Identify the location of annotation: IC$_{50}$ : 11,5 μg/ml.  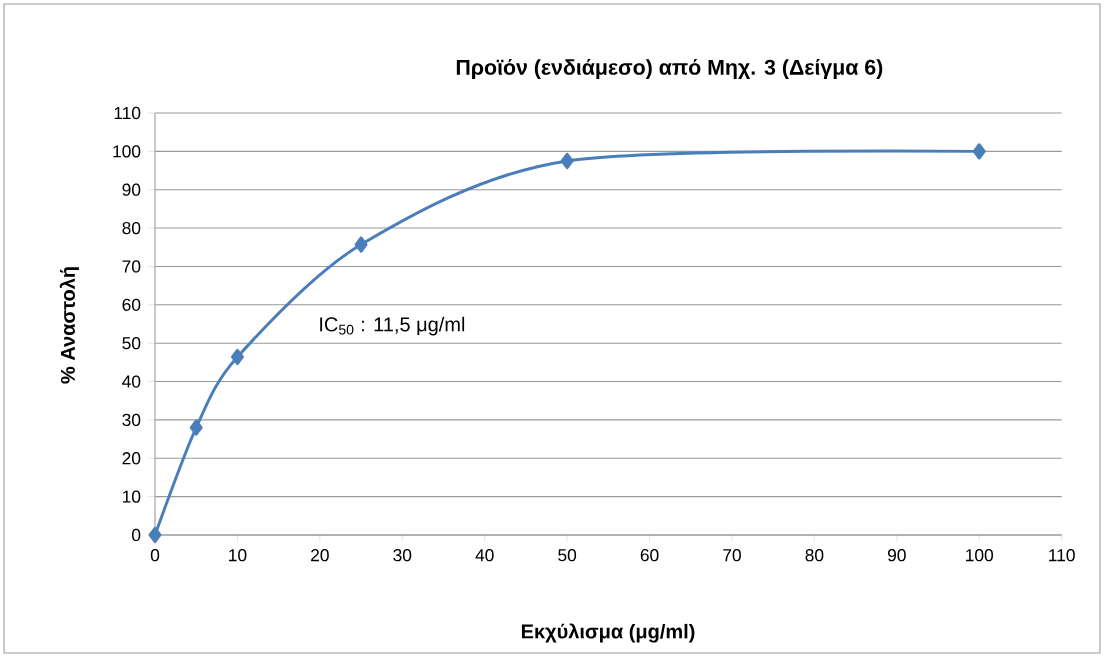
(392, 326).